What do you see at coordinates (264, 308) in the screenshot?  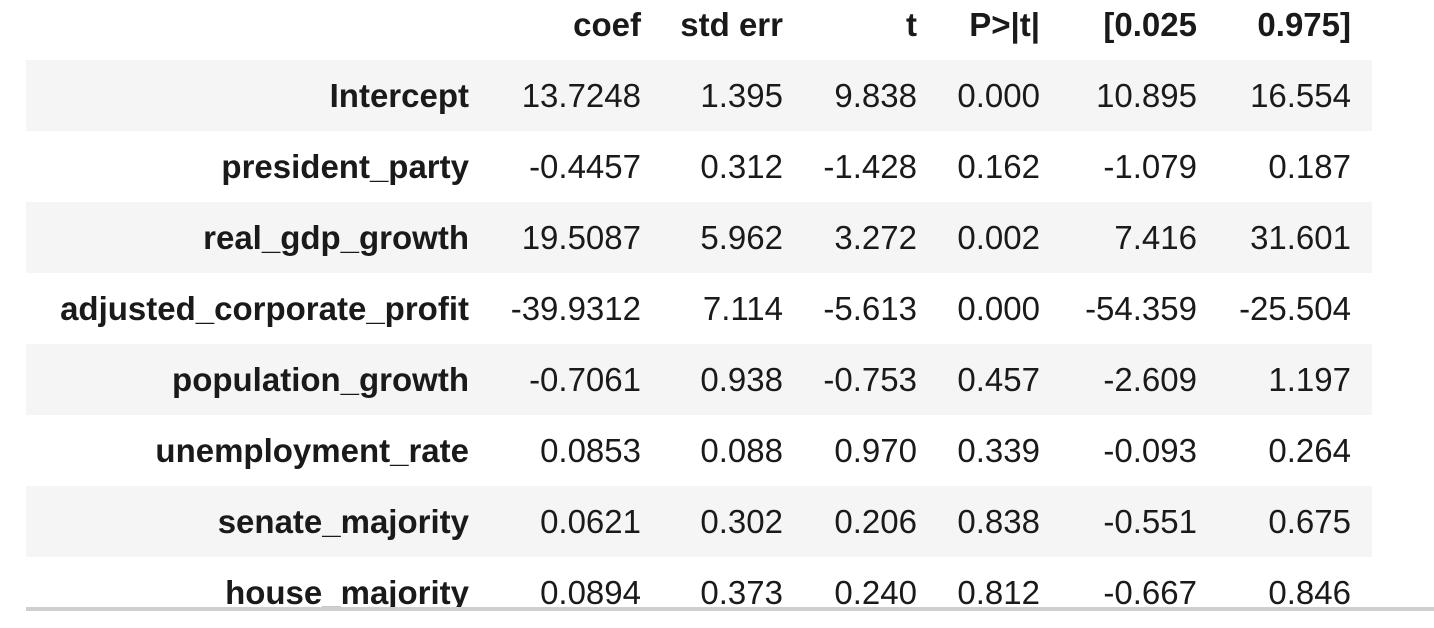 I see `row-label: adjusted_corporate_profit` at bounding box center [264, 308].